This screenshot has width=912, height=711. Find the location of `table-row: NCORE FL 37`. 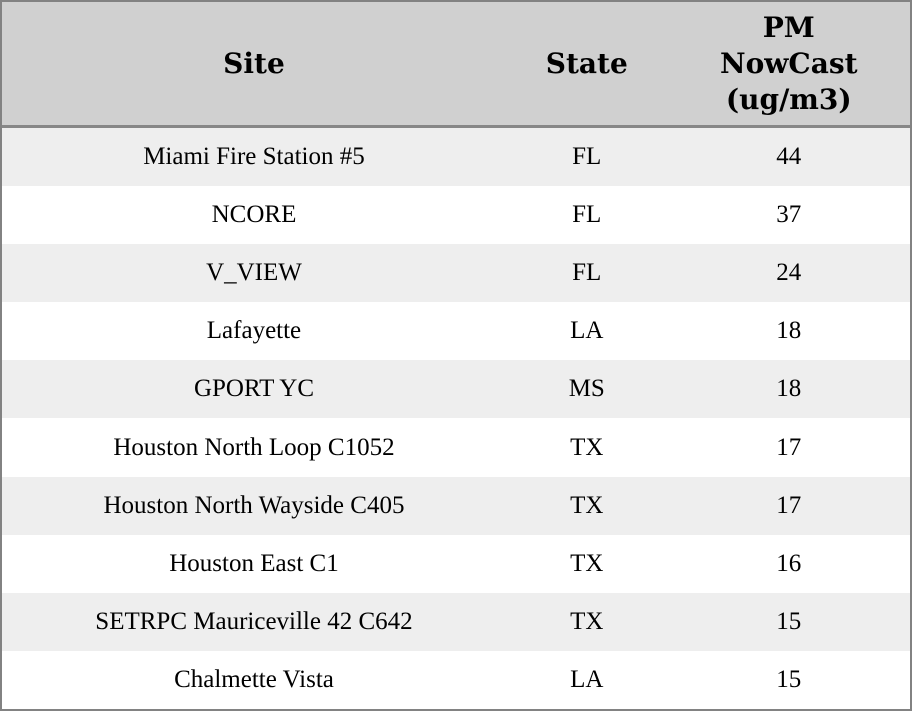

table-row: NCORE FL 37 is located at coordinates (456, 215).